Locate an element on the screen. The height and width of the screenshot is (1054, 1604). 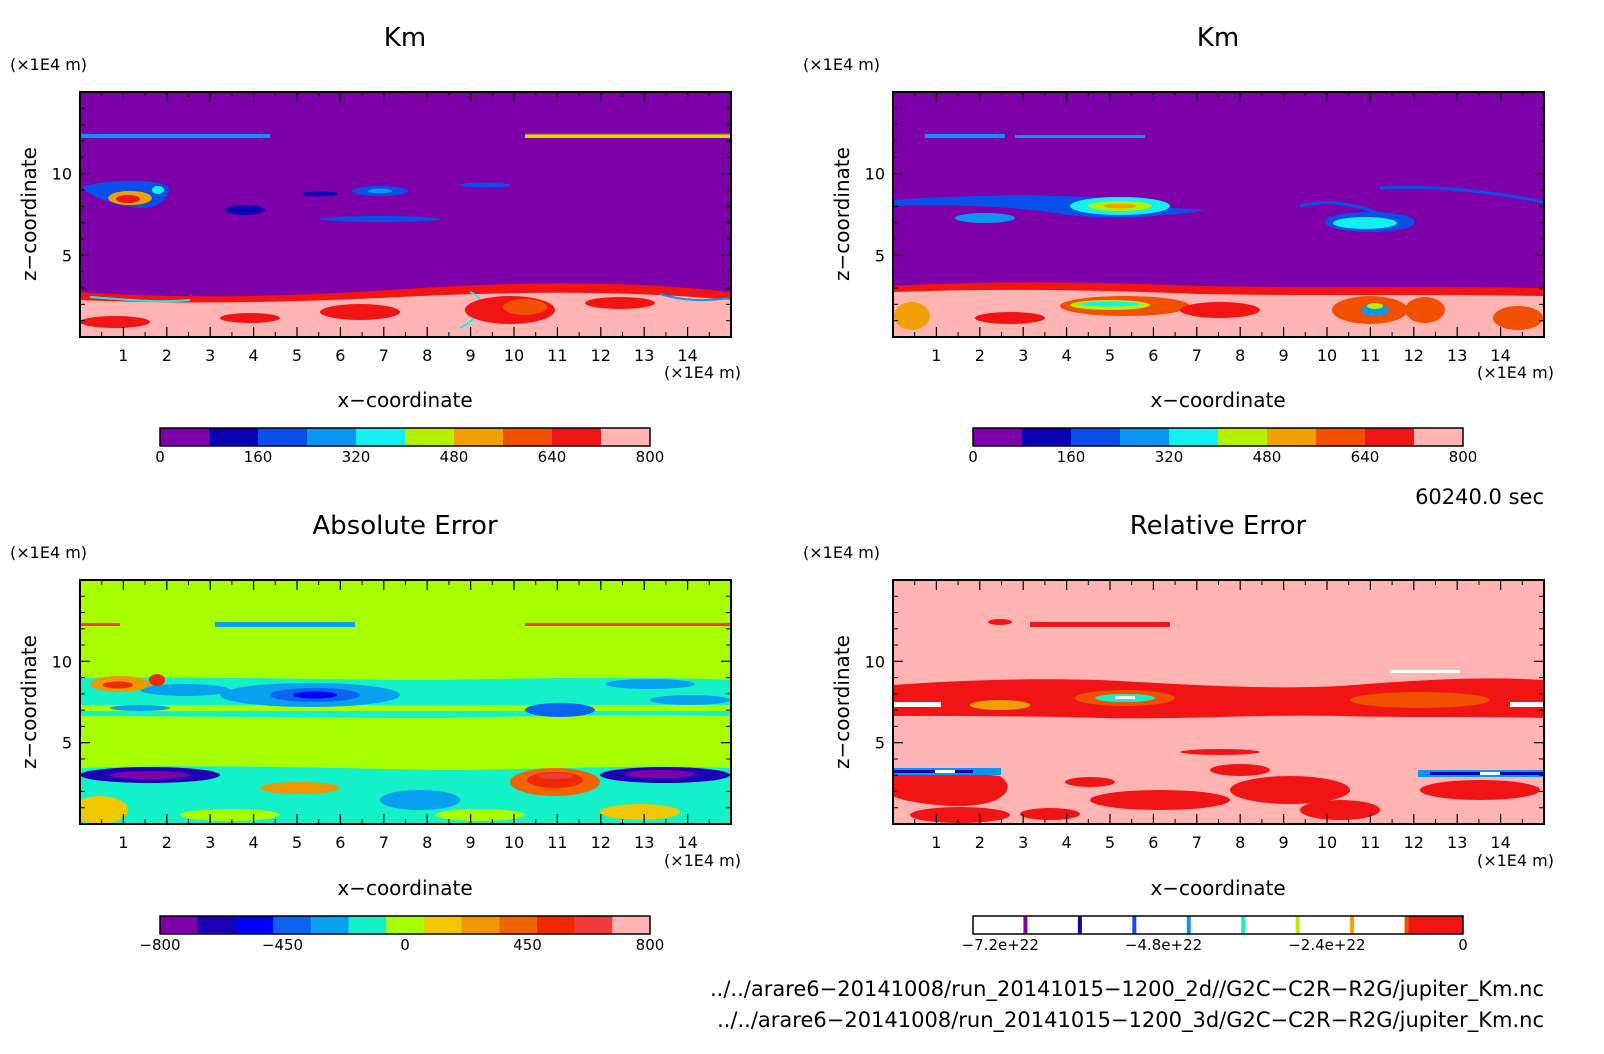
x-tick-label: 9 is located at coordinates (1284, 355).